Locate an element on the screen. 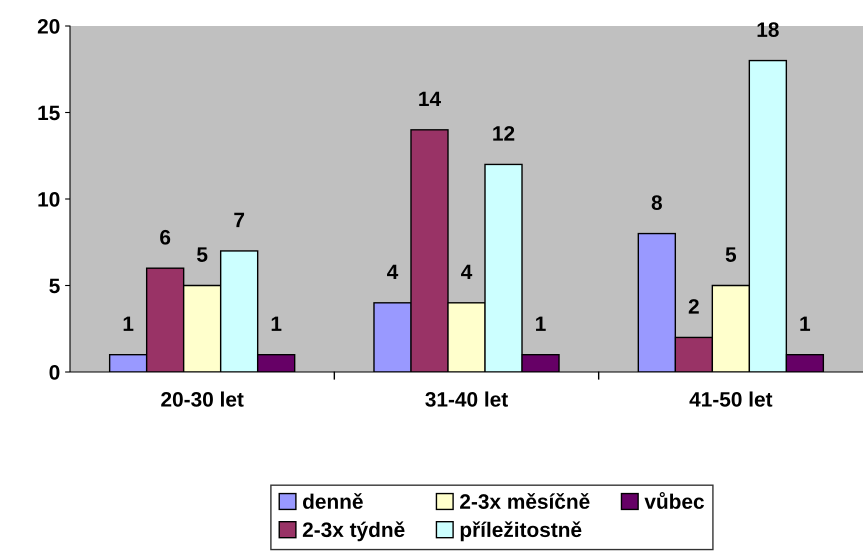 Image resolution: width=863 pixels, height=560 pixels. x-tick-label: 41-50 let is located at coordinates (730, 399).